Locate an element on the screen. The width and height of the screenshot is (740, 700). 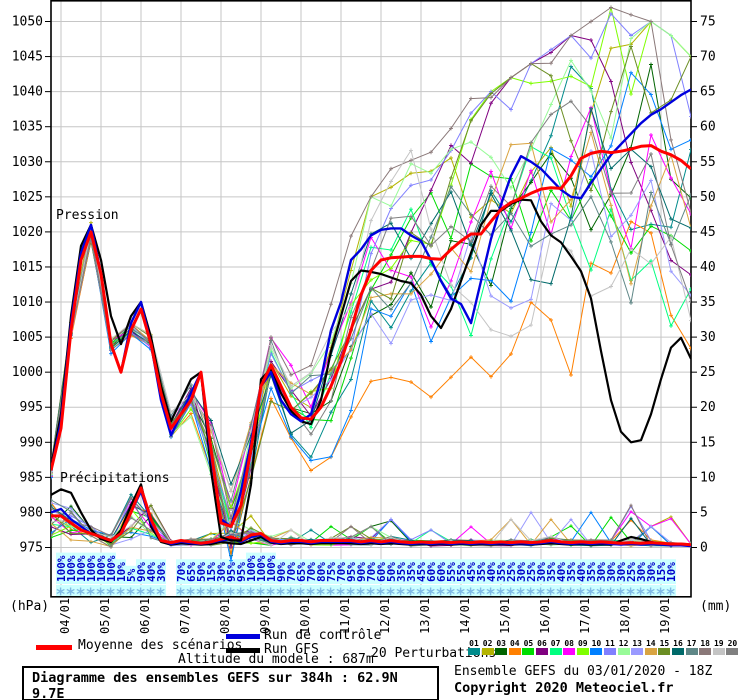
precip-probability-label: 95% is located at coordinates (351, 572).